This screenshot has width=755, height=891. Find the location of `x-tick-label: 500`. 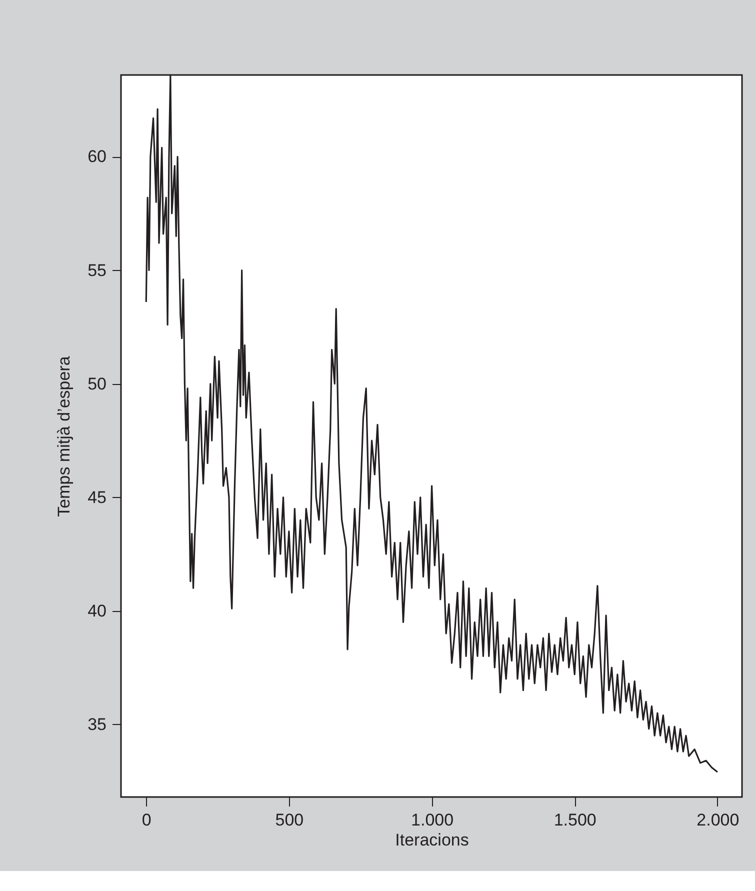

x-tick-label: 500 is located at coordinates (289, 820).